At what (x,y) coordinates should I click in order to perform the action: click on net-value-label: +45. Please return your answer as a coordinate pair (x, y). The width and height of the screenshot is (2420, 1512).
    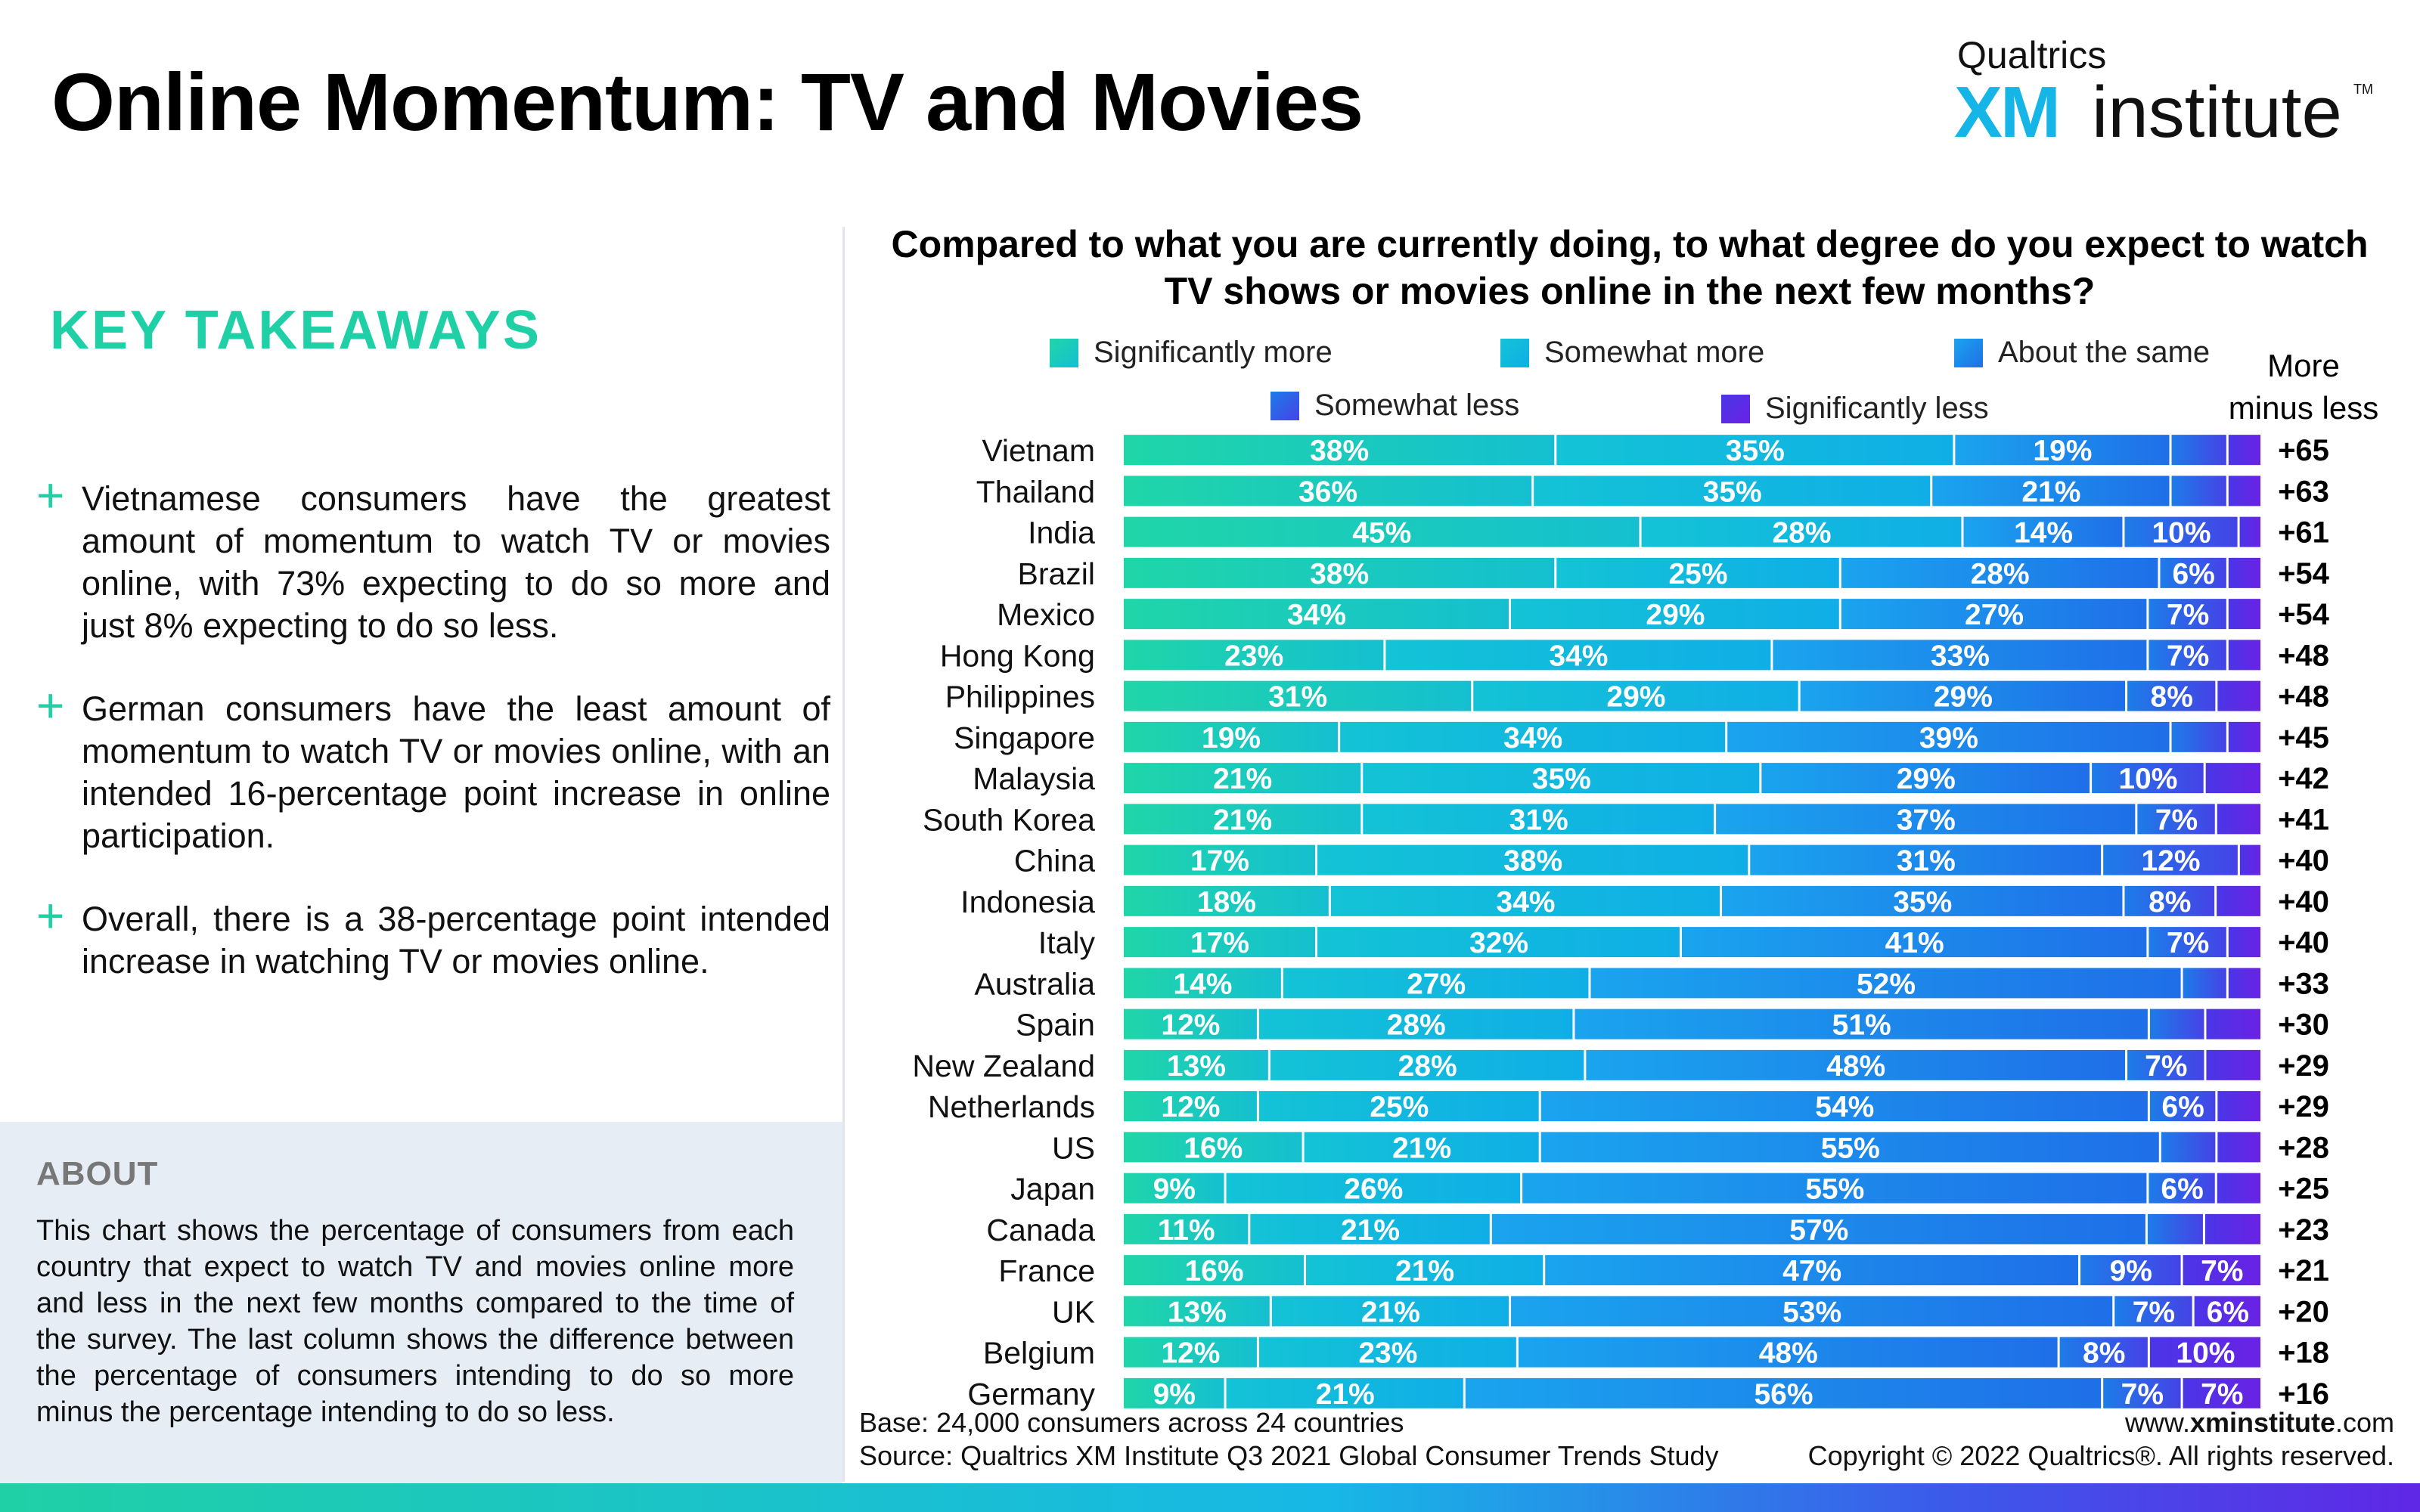
    Looking at the image, I should click on (2303, 737).